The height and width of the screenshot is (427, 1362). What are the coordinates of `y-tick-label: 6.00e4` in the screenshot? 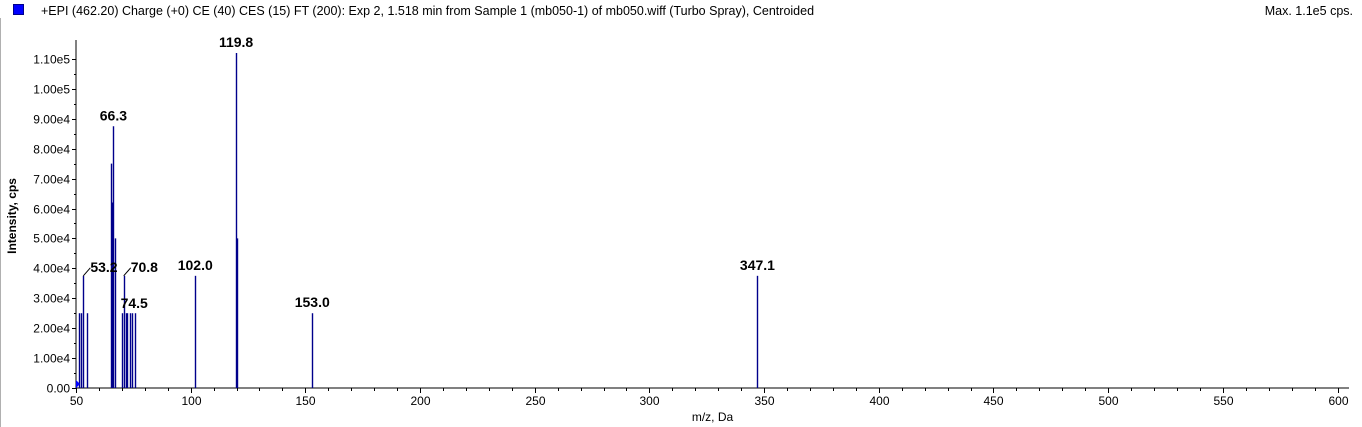 It's located at (51, 210).